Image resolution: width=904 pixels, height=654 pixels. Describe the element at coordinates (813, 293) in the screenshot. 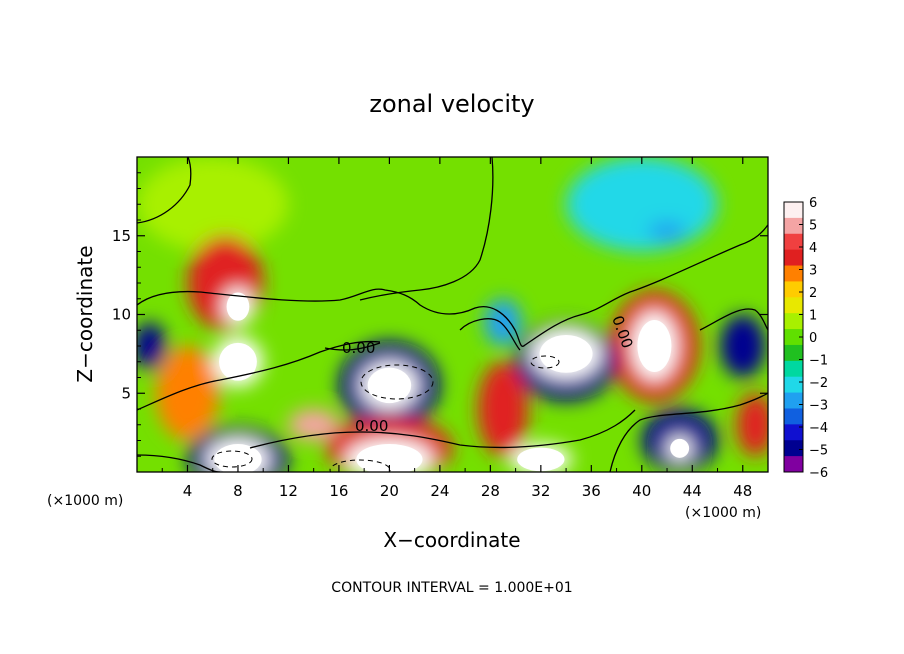

I see `colorbar-tick-label: 2` at that location.